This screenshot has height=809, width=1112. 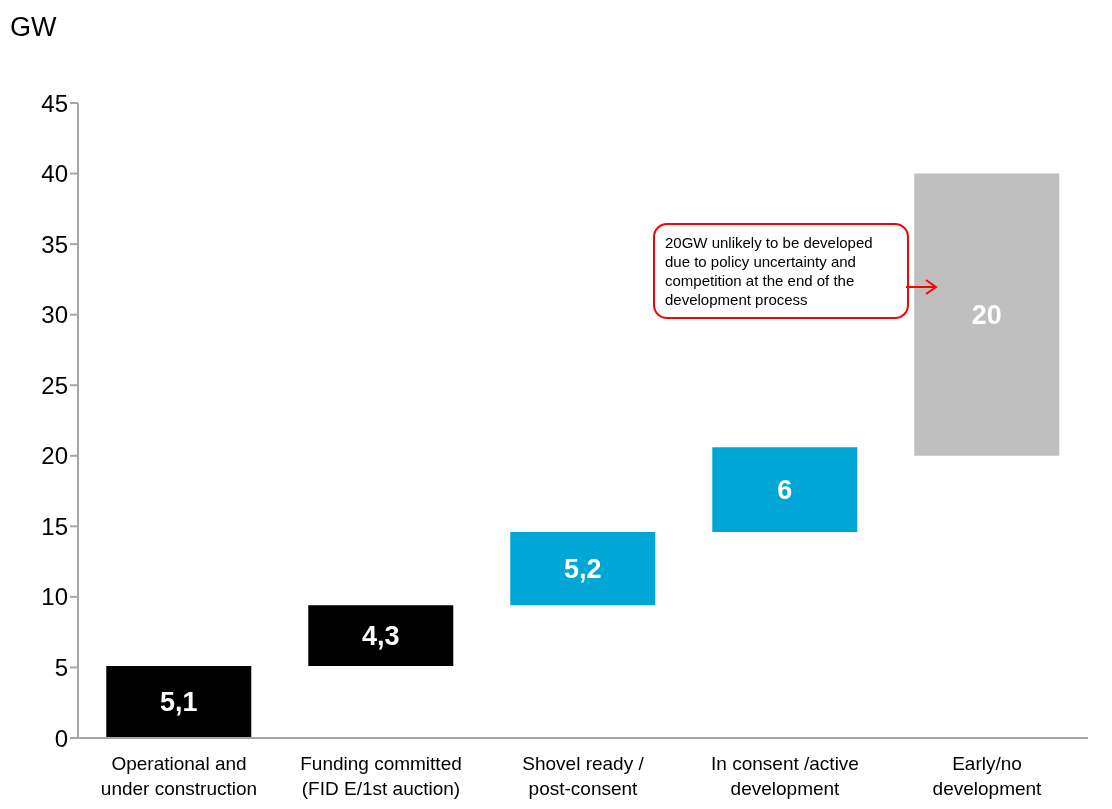 I want to click on data-label: 4,3, so click(x=381, y=635).